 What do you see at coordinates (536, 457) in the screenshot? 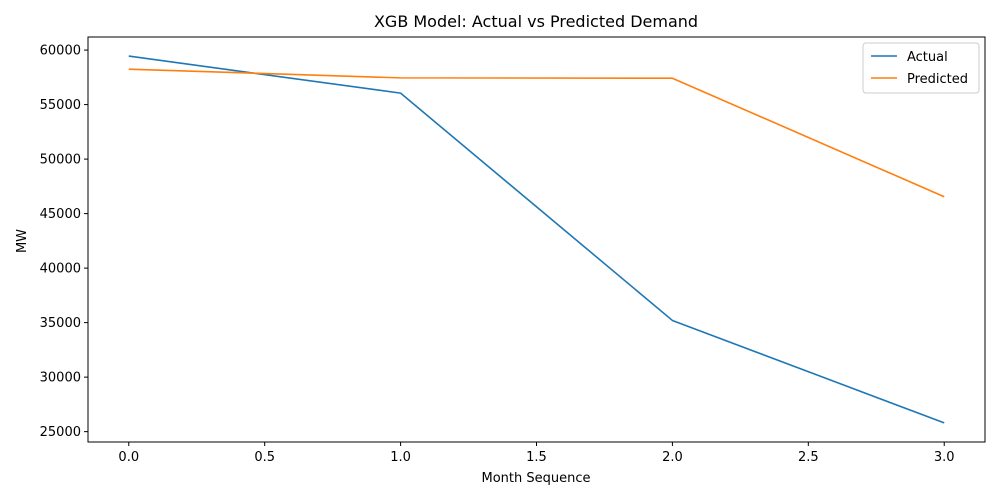
I see `x-tick-label: 1.5` at bounding box center [536, 457].